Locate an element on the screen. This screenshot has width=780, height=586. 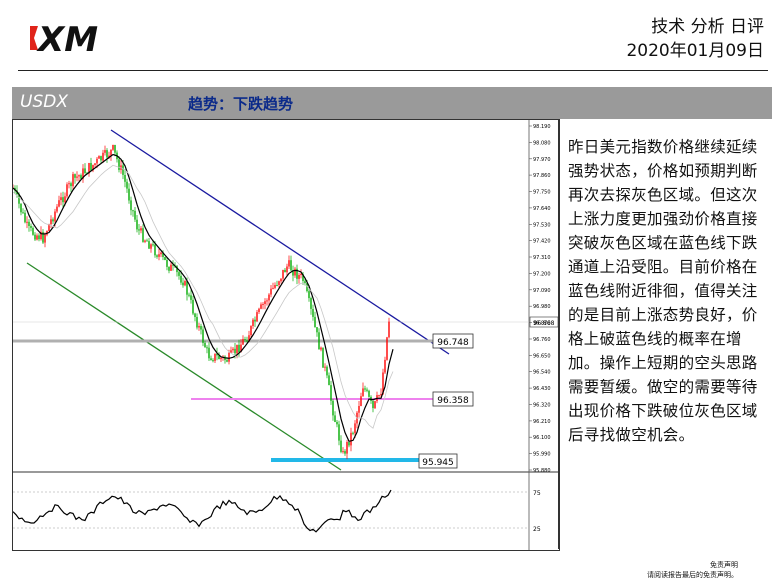
report-date: 2020年01月09日 is located at coordinates (695, 51).